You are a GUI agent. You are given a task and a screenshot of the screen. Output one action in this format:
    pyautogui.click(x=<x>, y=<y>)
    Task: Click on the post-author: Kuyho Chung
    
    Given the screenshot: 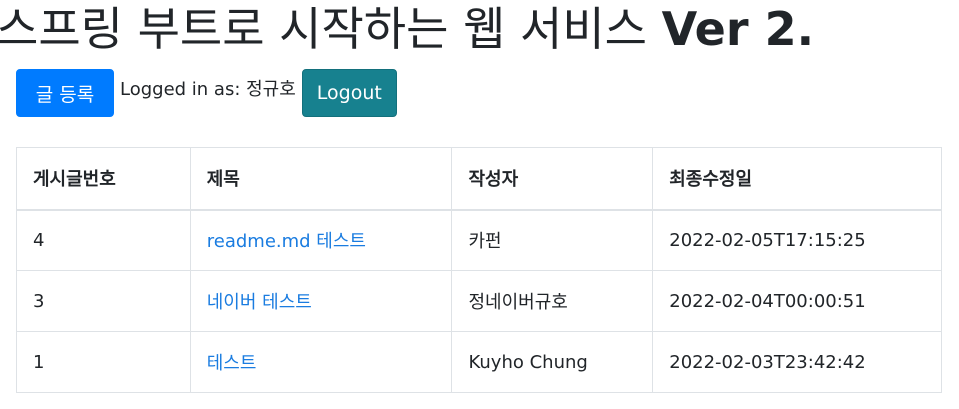 What is the action you would take?
    pyautogui.click(x=552, y=362)
    